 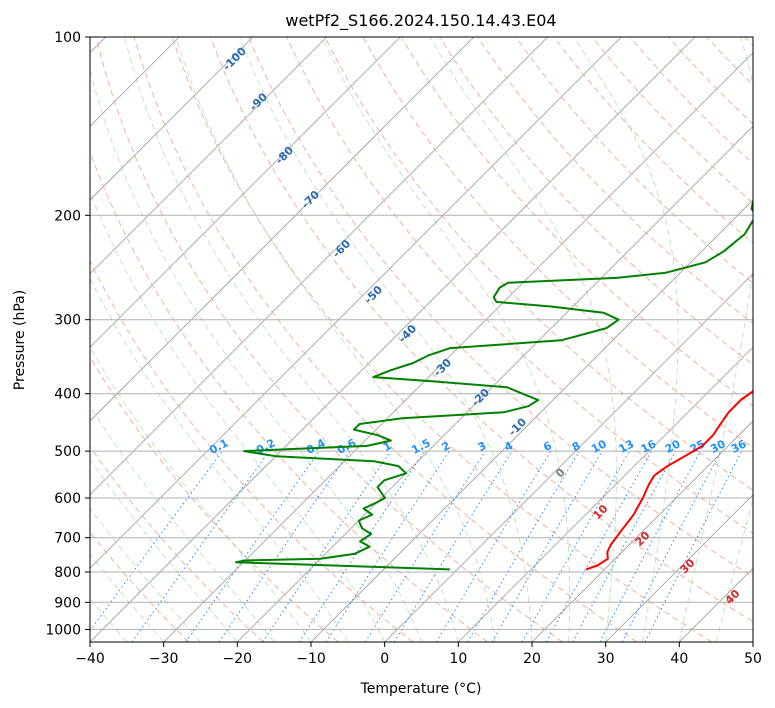 I want to click on dry-adiabat-label: -70, so click(x=310, y=199).